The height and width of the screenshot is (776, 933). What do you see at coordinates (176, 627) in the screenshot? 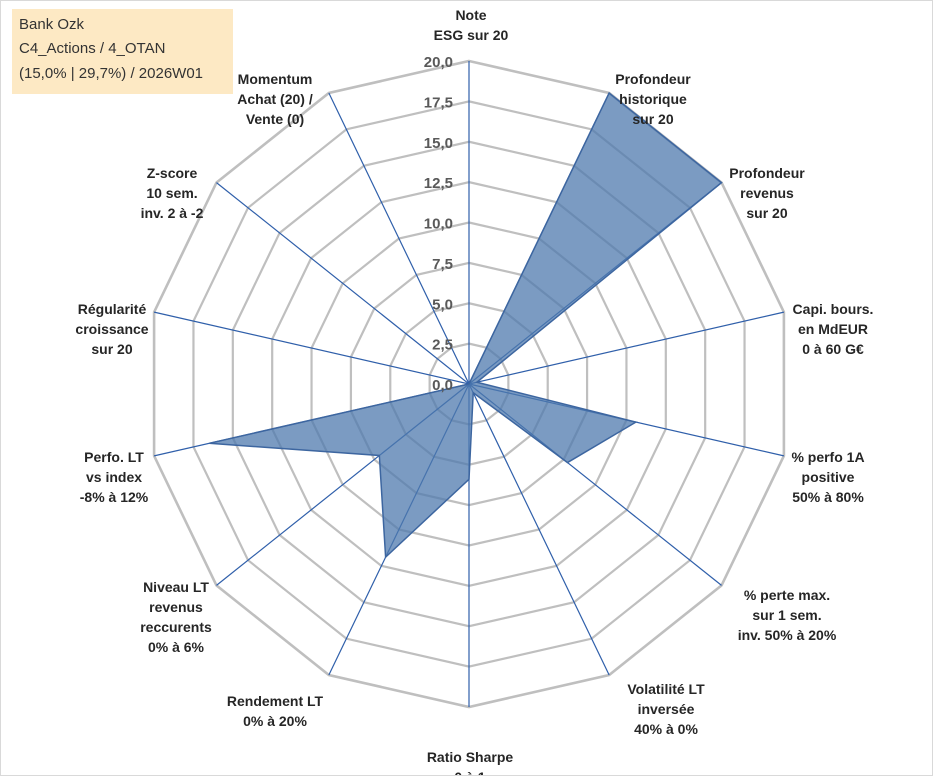
I see `category-label-line: reccurents` at bounding box center [176, 627].